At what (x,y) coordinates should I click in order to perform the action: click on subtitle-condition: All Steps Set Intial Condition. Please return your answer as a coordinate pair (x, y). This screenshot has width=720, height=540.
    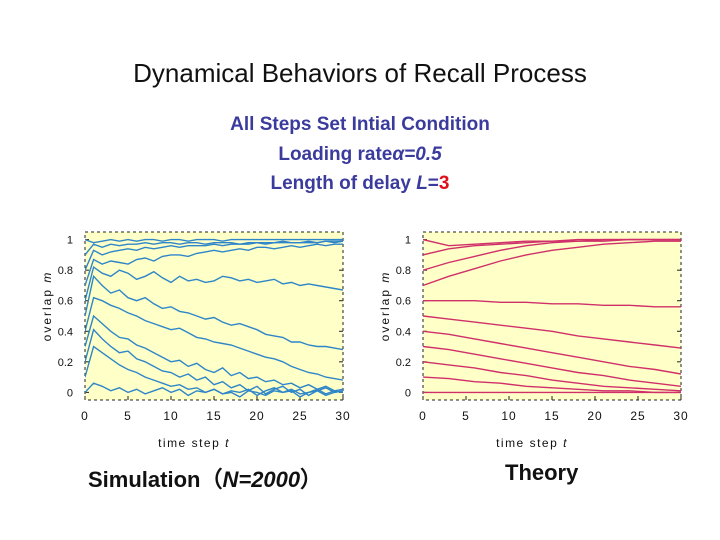
    Looking at the image, I should click on (360, 124).